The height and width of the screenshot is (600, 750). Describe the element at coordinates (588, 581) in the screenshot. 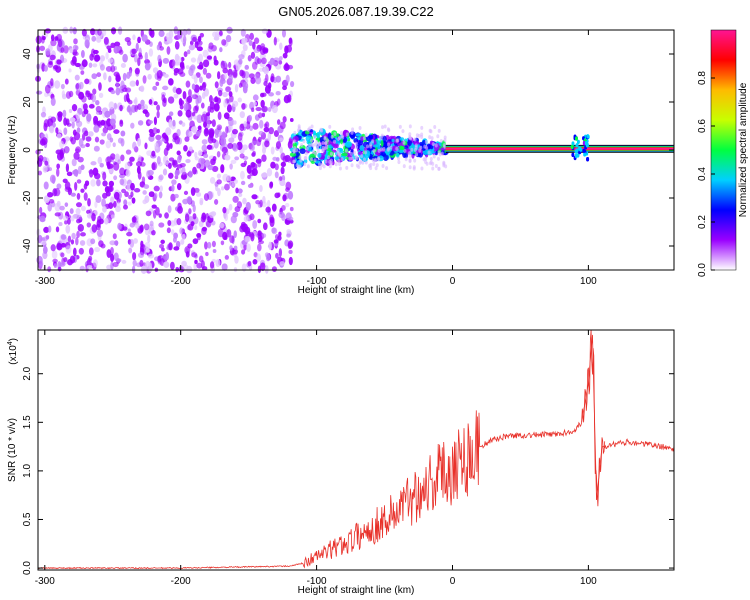

I see `x-tick-label: 100` at that location.